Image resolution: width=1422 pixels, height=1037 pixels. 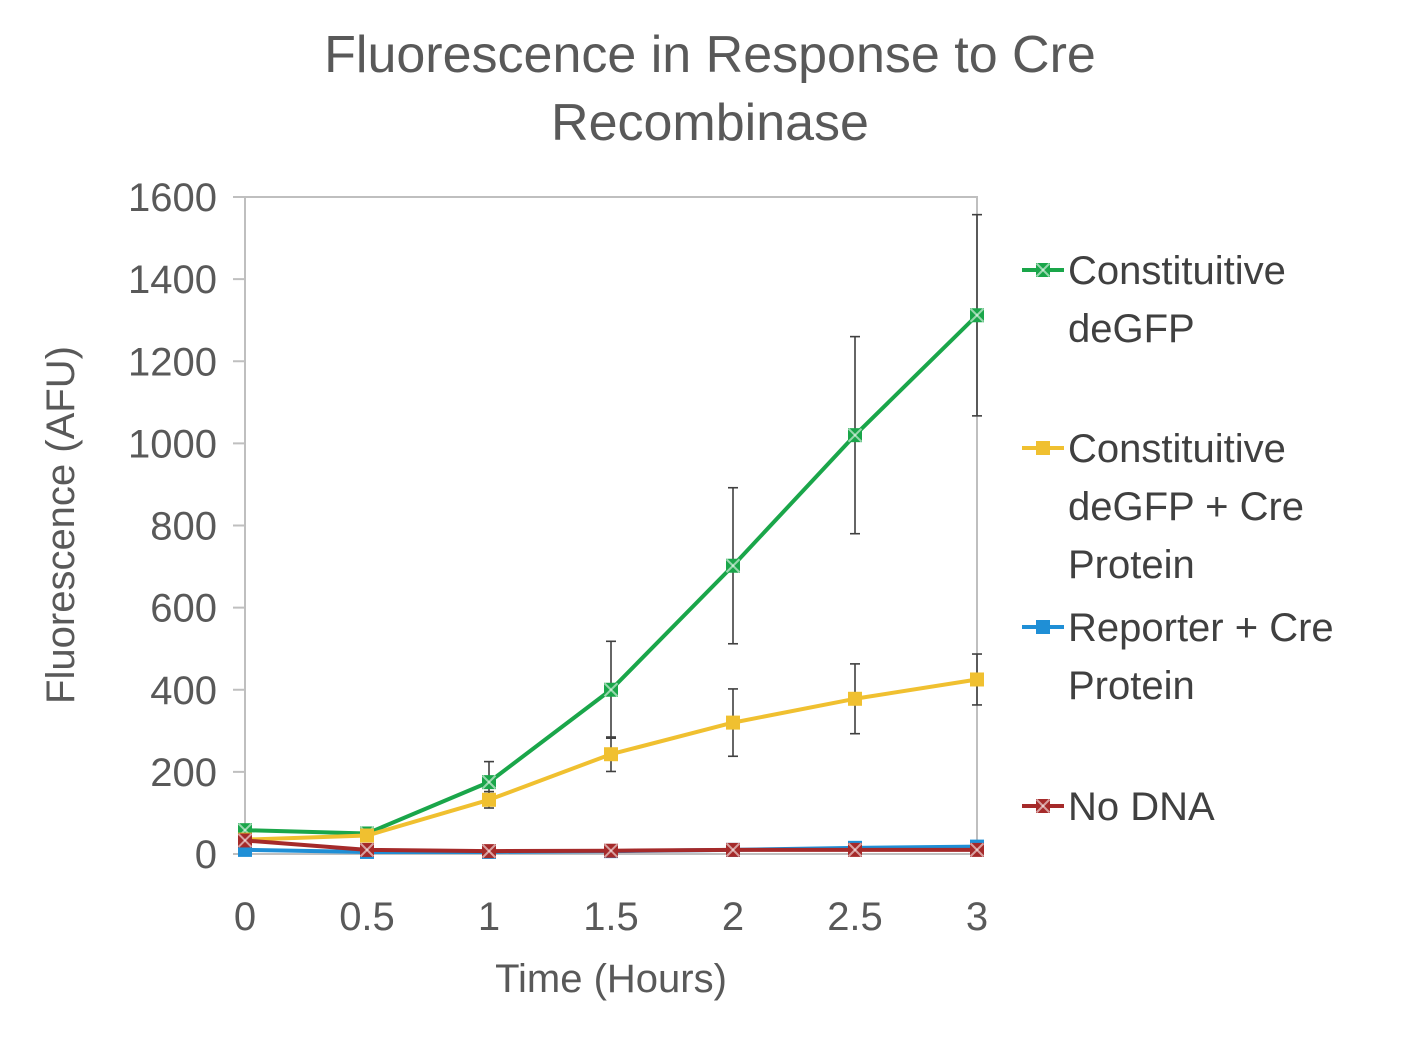 What do you see at coordinates (710, 55) in the screenshot?
I see `chart-title-line-1: Fluorescence in Response to Cre` at bounding box center [710, 55].